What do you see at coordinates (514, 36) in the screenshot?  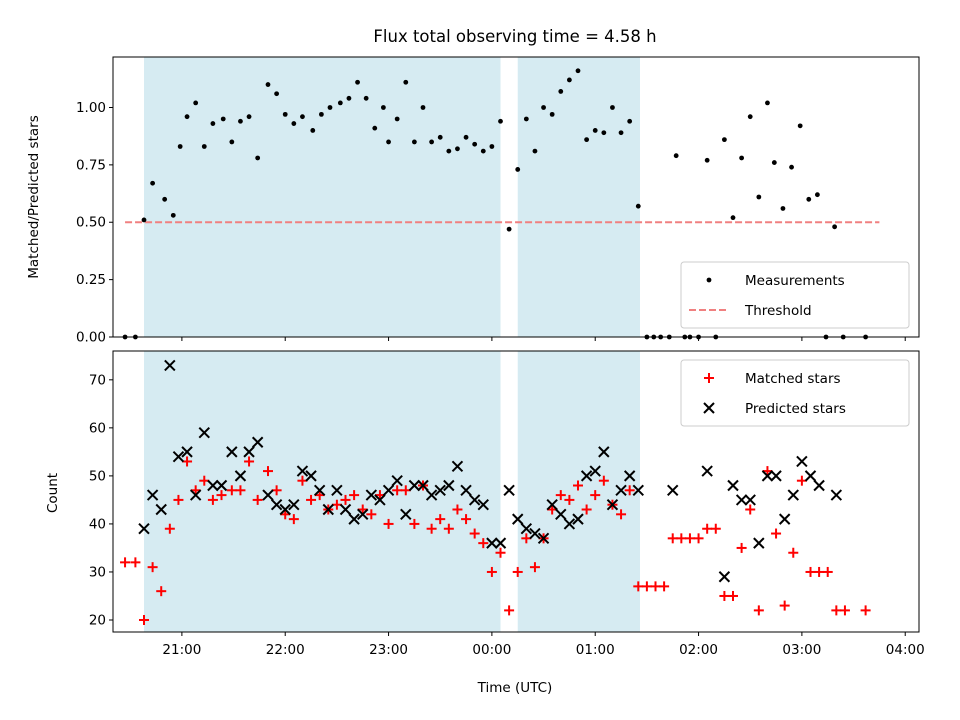 I see `chart-title: Flux total observing time = 4.58 h` at bounding box center [514, 36].